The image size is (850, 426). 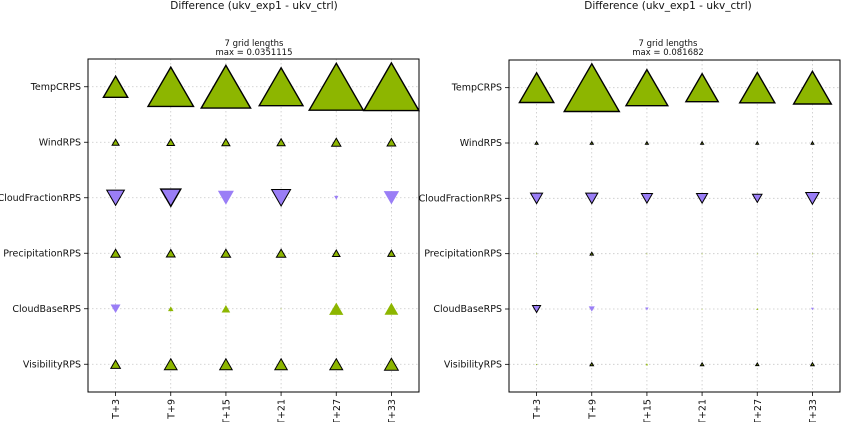 What do you see at coordinates (171, 409) in the screenshot?
I see `column-label: T+9` at bounding box center [171, 409].